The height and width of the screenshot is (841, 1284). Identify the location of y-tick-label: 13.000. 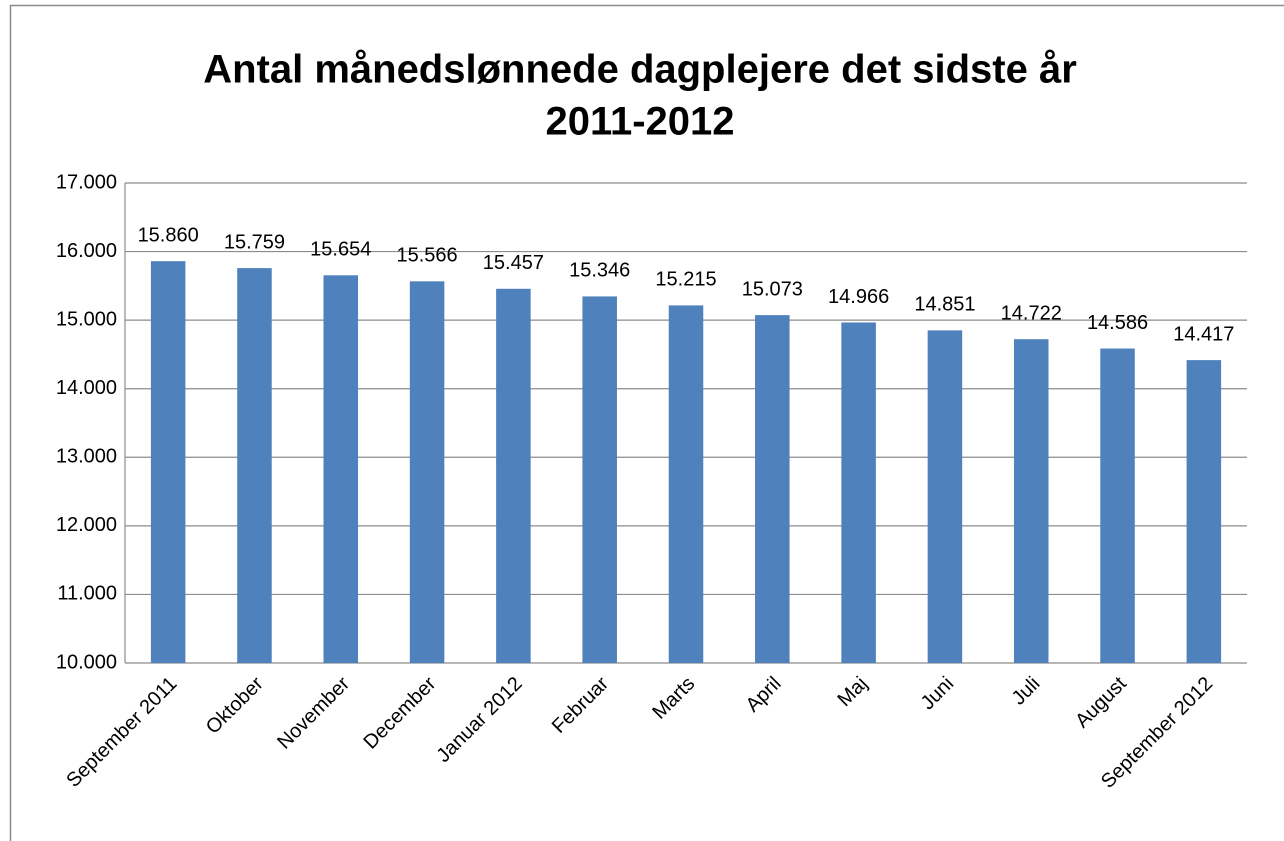
(86, 457).